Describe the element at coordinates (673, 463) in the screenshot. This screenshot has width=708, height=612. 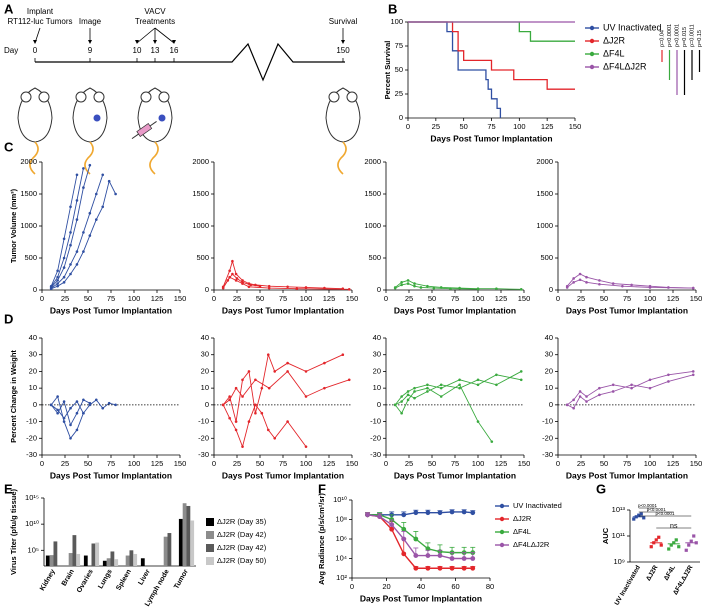
I see `x-tick-label: 125` at that location.